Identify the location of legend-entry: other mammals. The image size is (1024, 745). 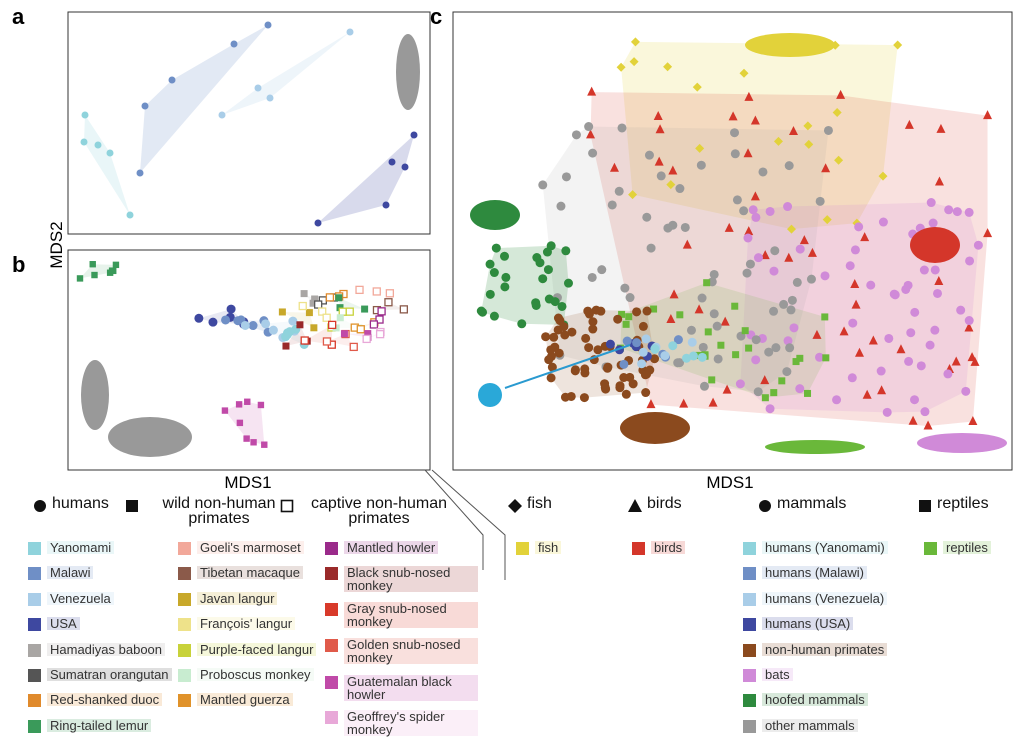
(800, 725).